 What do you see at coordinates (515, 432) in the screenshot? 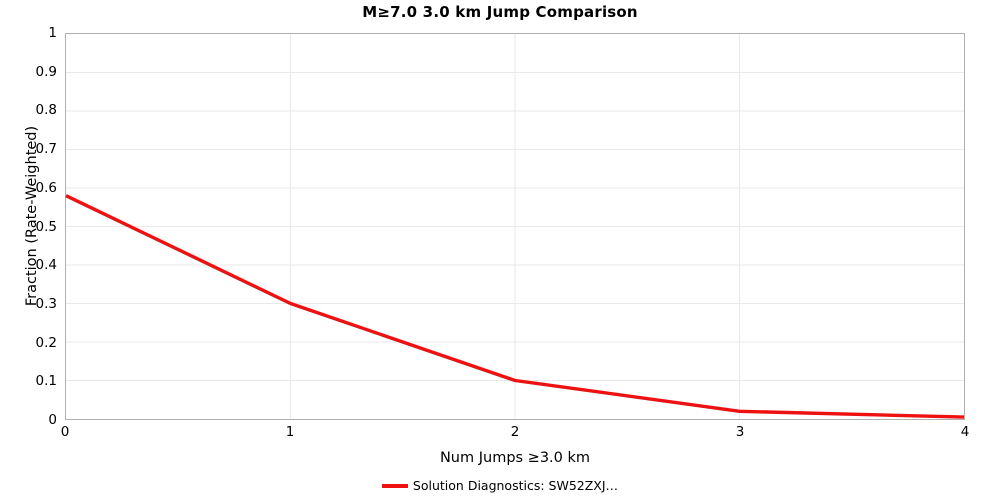
I see `x-tick-label: 2` at bounding box center [515, 432].